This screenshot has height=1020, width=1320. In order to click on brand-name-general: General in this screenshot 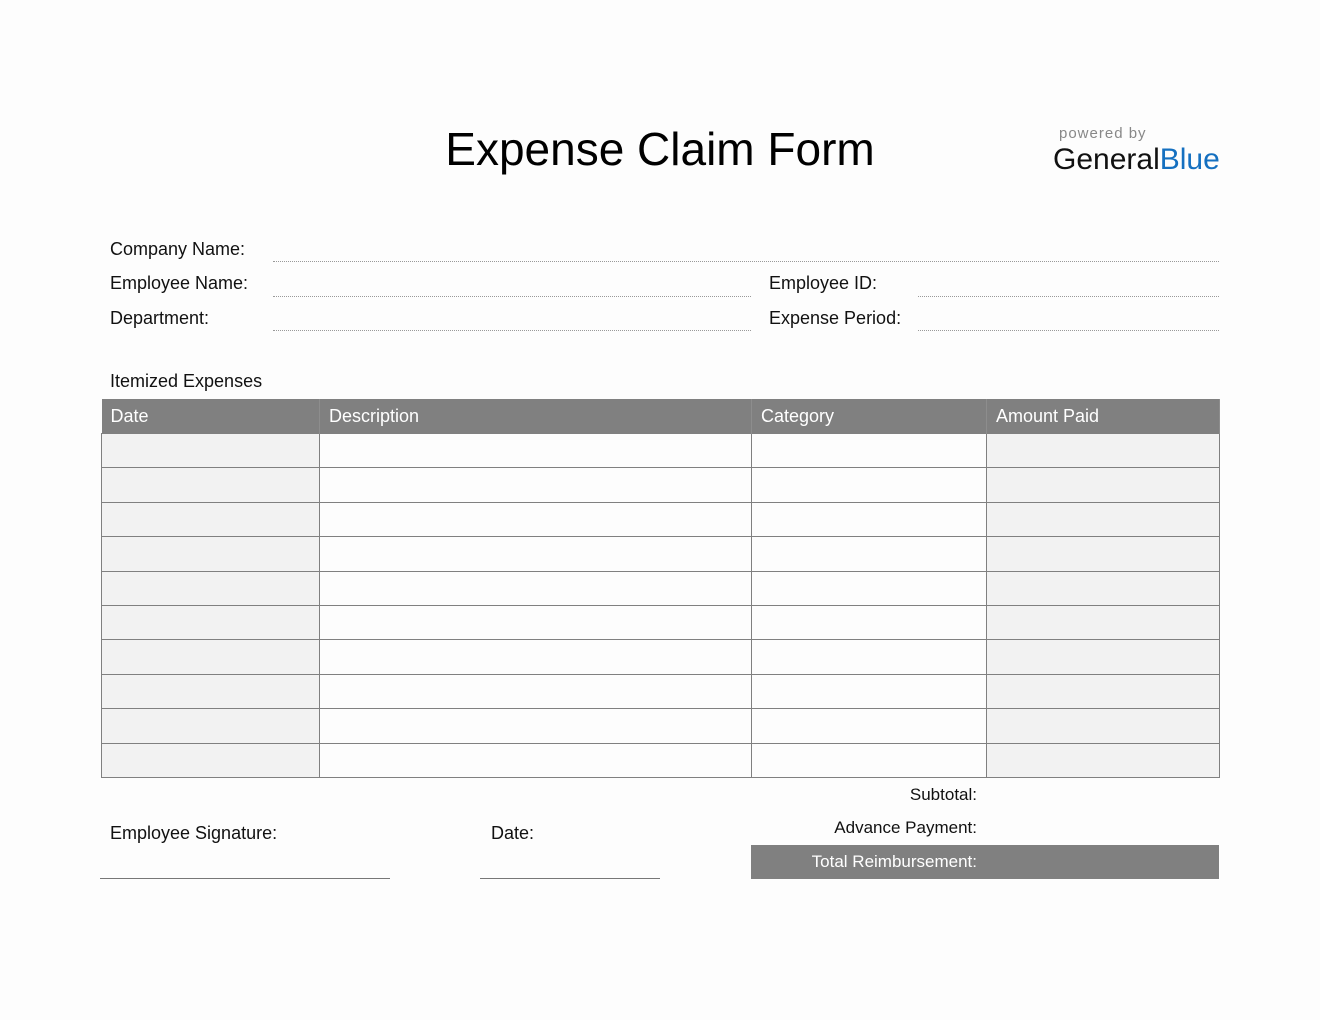, I will do `click(1106, 159)`.